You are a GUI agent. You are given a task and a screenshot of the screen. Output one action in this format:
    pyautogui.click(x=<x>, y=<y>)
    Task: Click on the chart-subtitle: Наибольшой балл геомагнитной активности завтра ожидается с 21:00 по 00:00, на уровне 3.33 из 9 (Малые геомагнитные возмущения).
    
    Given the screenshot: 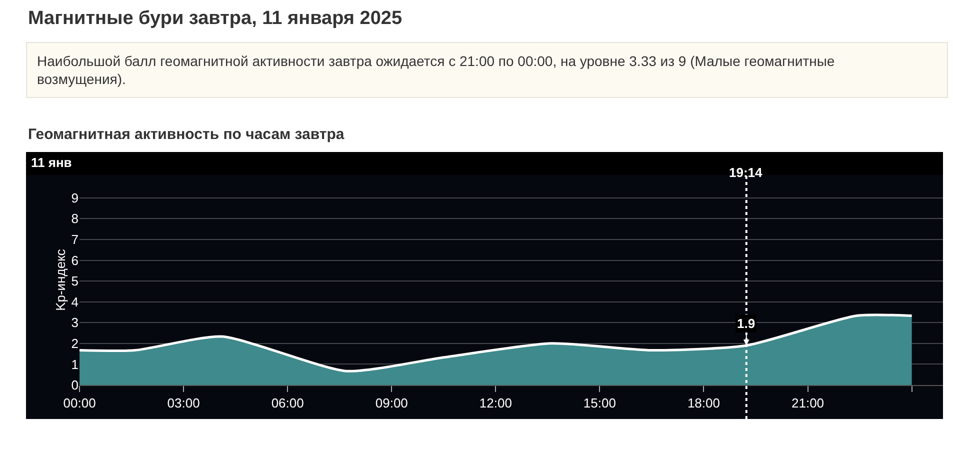 What is the action you would take?
    pyautogui.click(x=436, y=70)
    